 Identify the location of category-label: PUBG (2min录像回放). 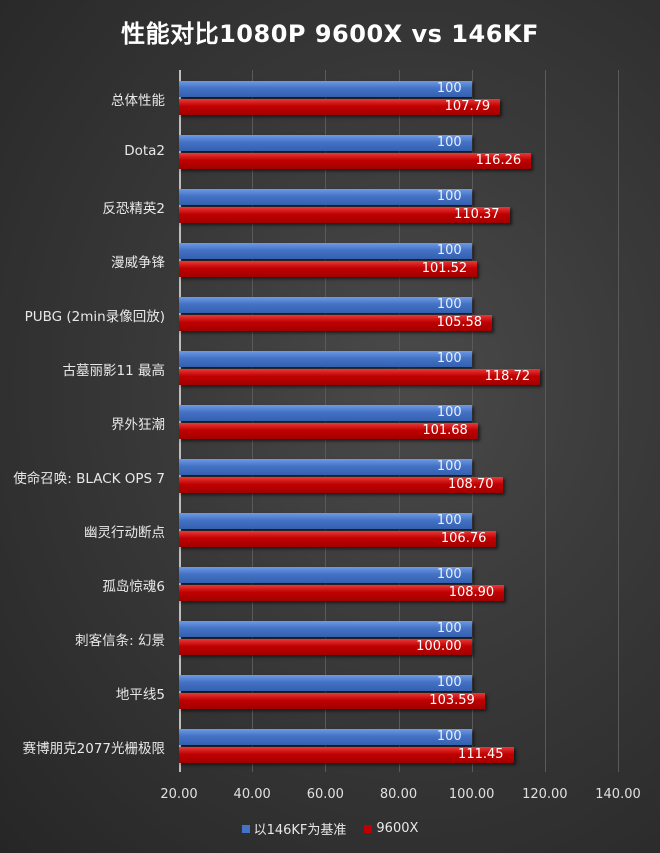
(94, 317).